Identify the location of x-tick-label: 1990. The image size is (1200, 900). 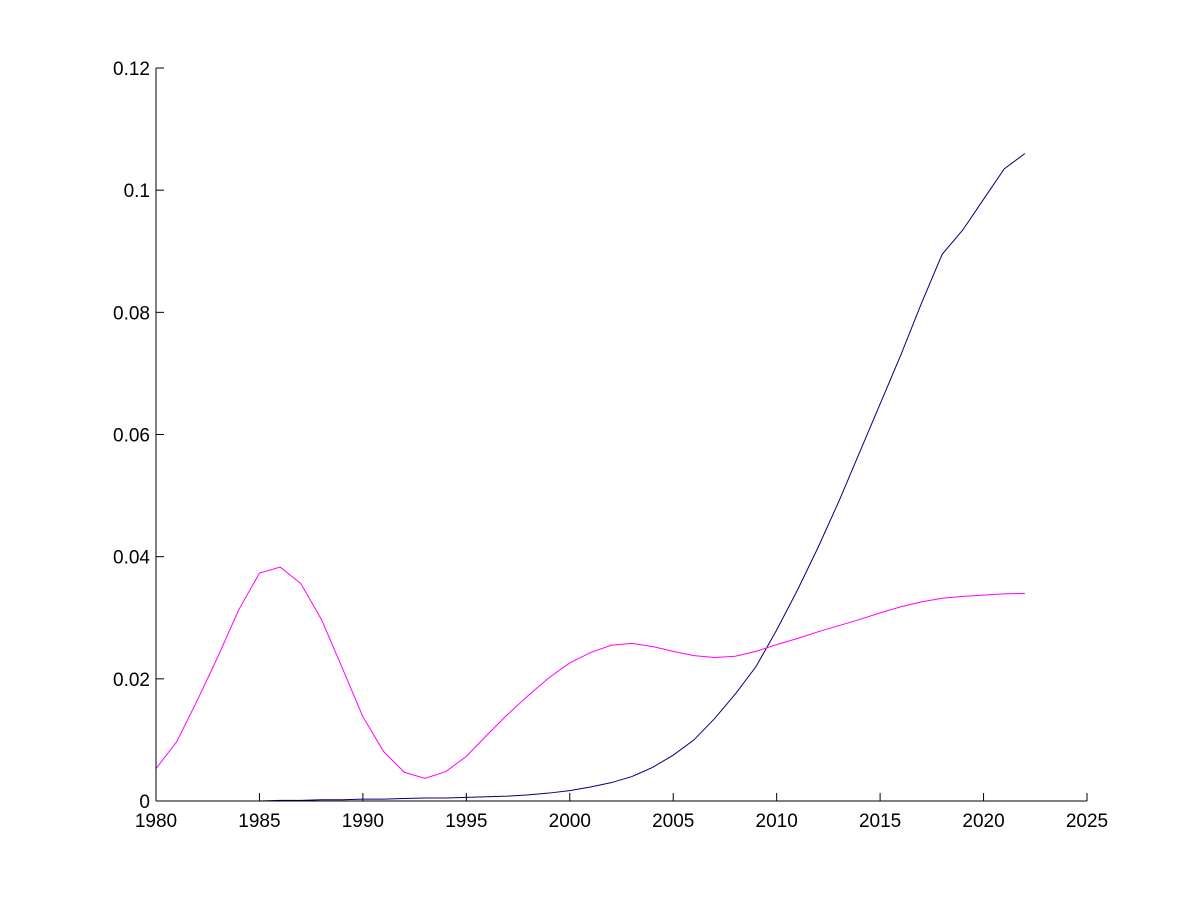
(363, 821).